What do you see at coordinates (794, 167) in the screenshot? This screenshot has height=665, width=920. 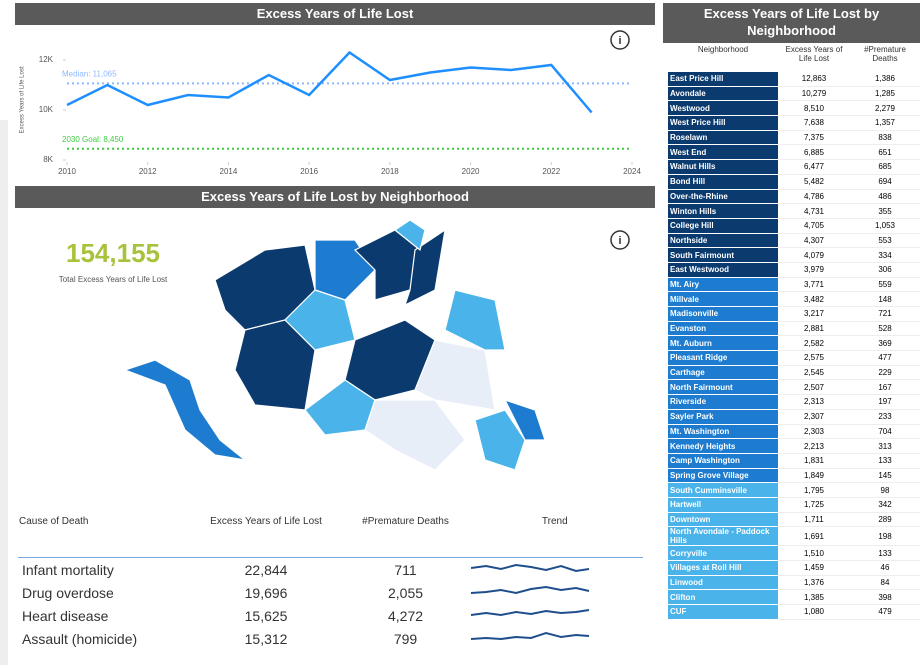 I see `table-row: Walnut Hills 6,477 685` at bounding box center [794, 167].